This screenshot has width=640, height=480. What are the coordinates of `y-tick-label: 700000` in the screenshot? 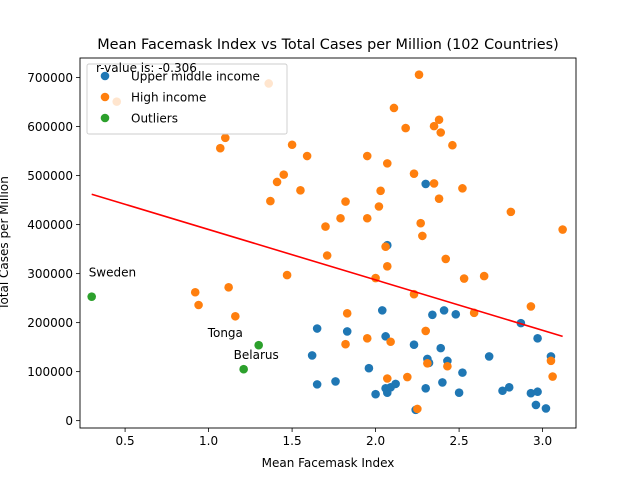 It's located at (50, 78).